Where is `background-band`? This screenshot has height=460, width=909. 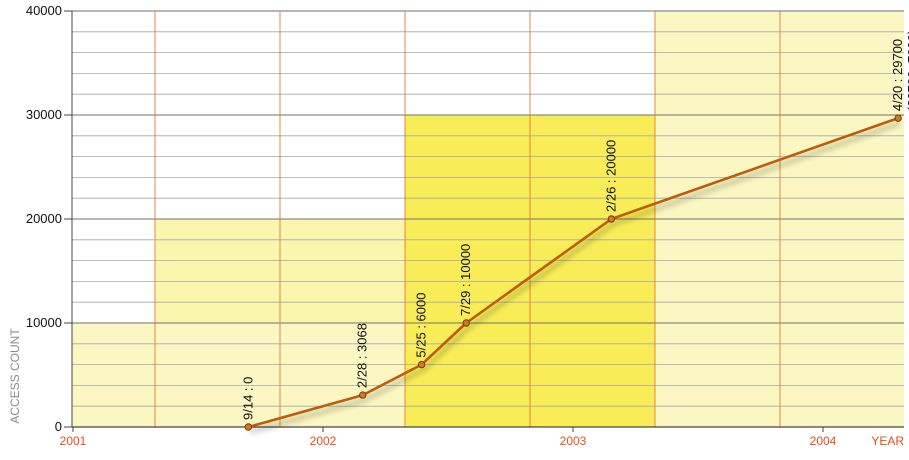
background-band is located at coordinates (113, 375).